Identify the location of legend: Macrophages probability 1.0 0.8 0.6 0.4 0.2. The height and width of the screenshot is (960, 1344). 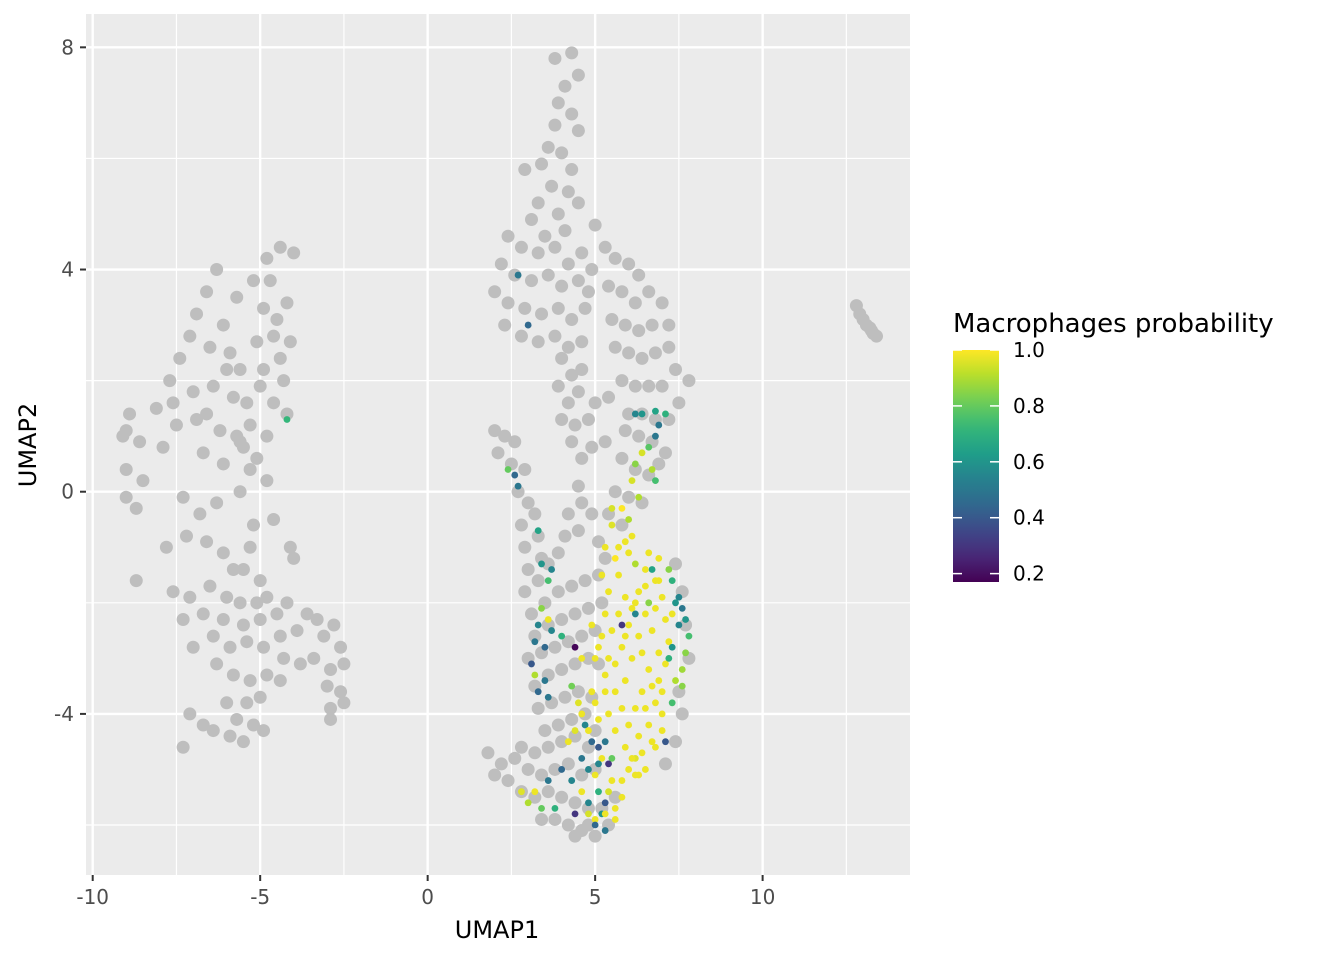
(1113, 447).